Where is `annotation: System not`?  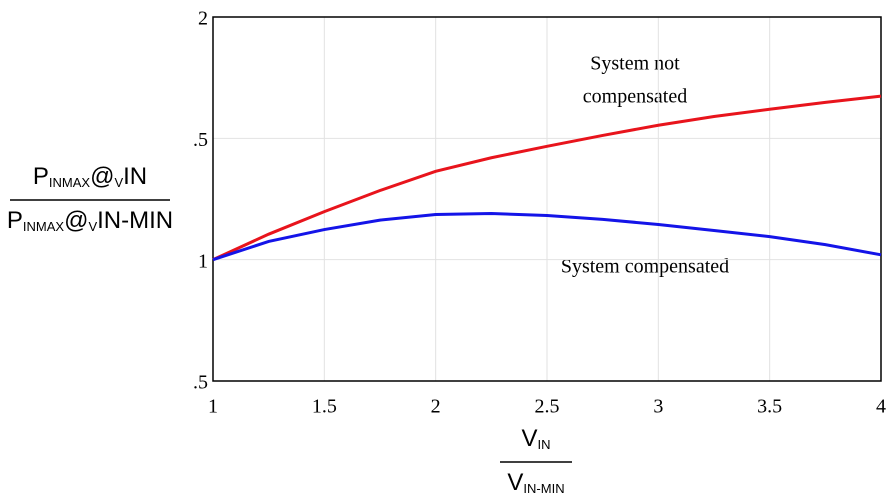
annotation: System not is located at coordinates (635, 64).